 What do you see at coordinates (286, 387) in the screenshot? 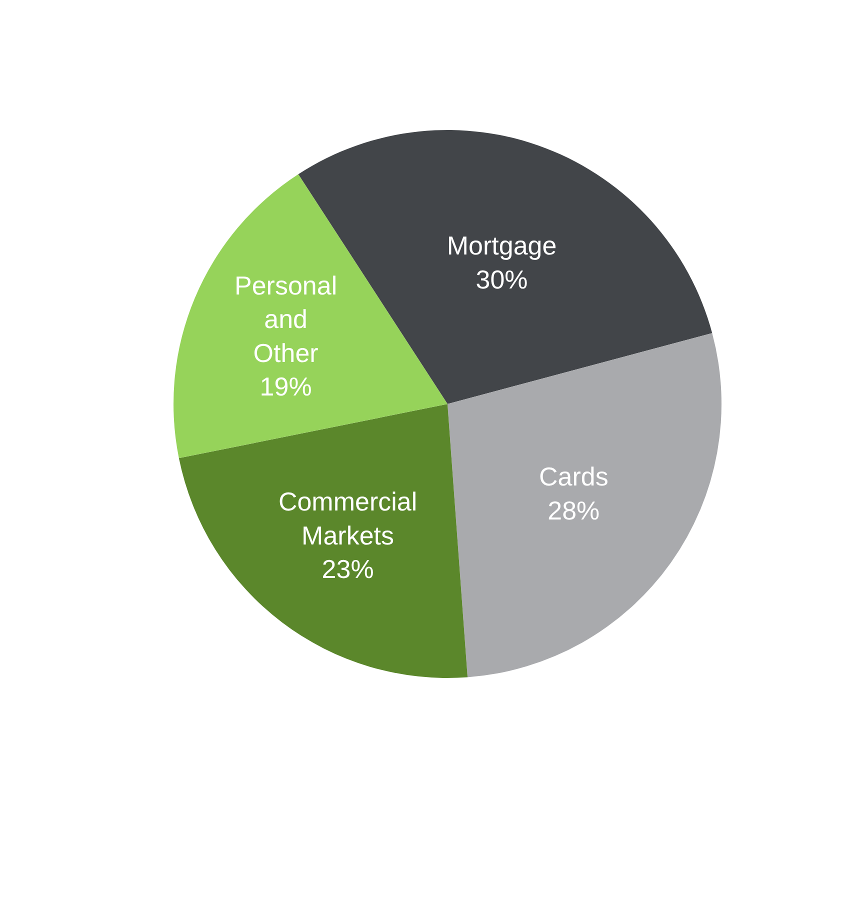
I see `data-label: 19%` at bounding box center [286, 387].